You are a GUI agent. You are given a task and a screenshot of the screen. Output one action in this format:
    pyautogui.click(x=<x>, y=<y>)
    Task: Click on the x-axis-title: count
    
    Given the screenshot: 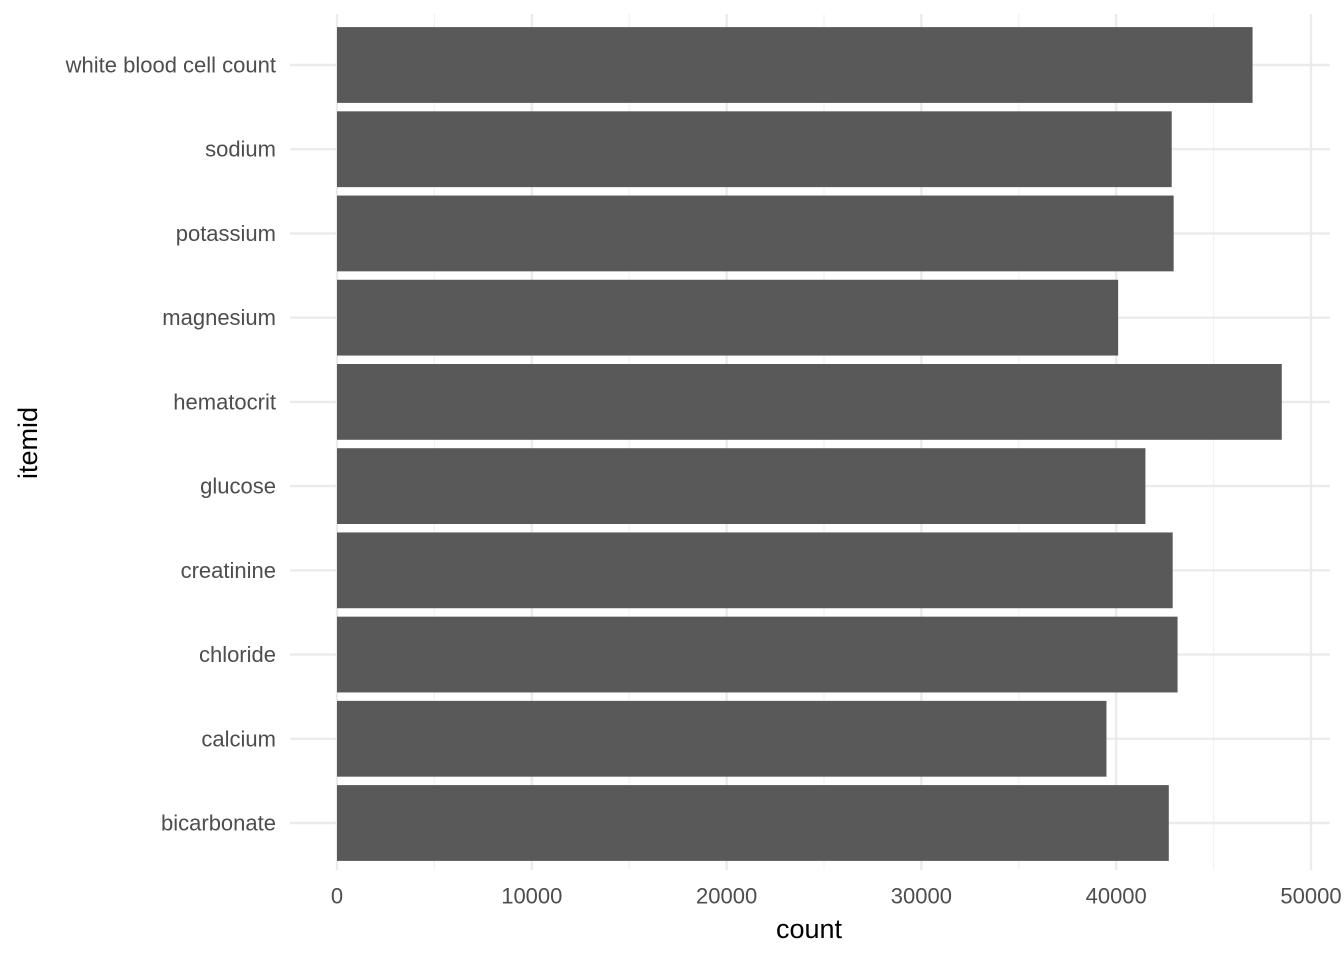 What is the action you would take?
    pyautogui.click(x=809, y=929)
    